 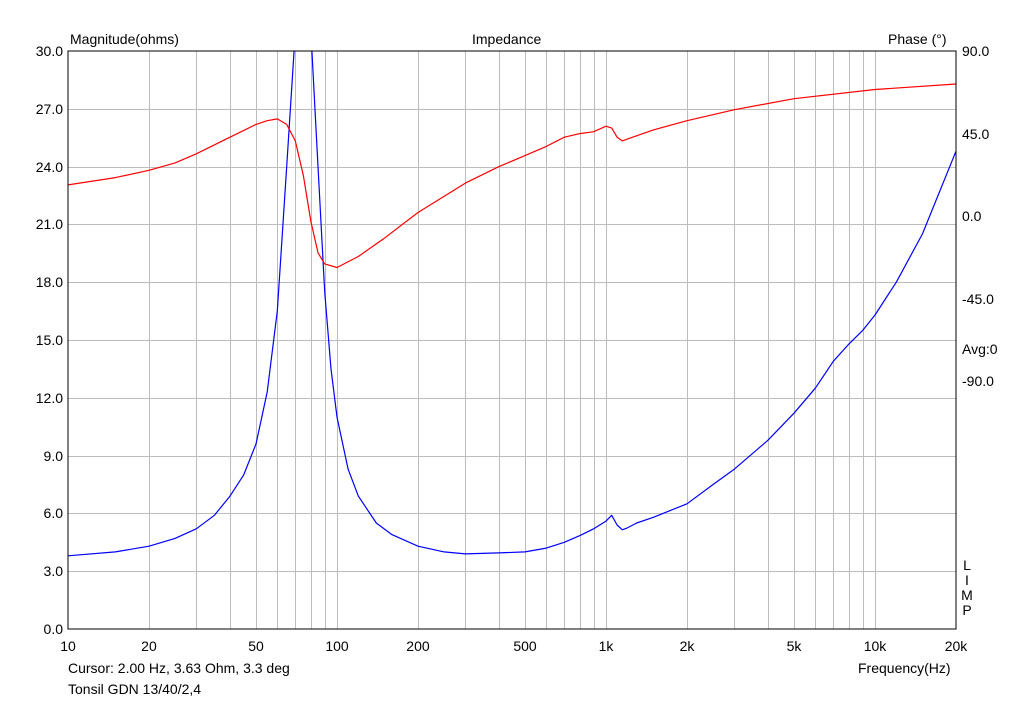 I want to click on cursor-readout: Cursor: 2.00 Hz, 3.63 Ohm, 3.3 deg, so click(x=179, y=668).